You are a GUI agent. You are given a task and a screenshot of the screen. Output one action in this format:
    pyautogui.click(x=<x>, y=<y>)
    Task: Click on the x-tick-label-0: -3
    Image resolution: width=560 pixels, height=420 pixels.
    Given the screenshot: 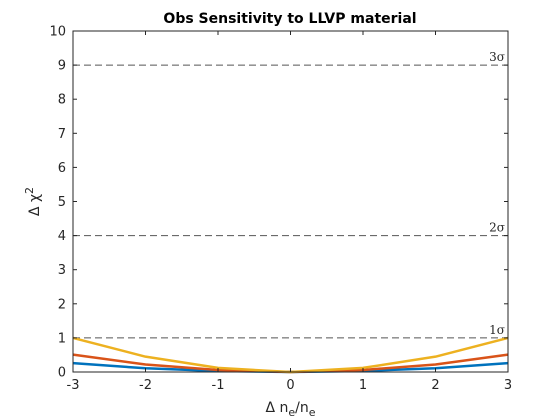 What is the action you would take?
    pyautogui.click(x=73, y=385)
    